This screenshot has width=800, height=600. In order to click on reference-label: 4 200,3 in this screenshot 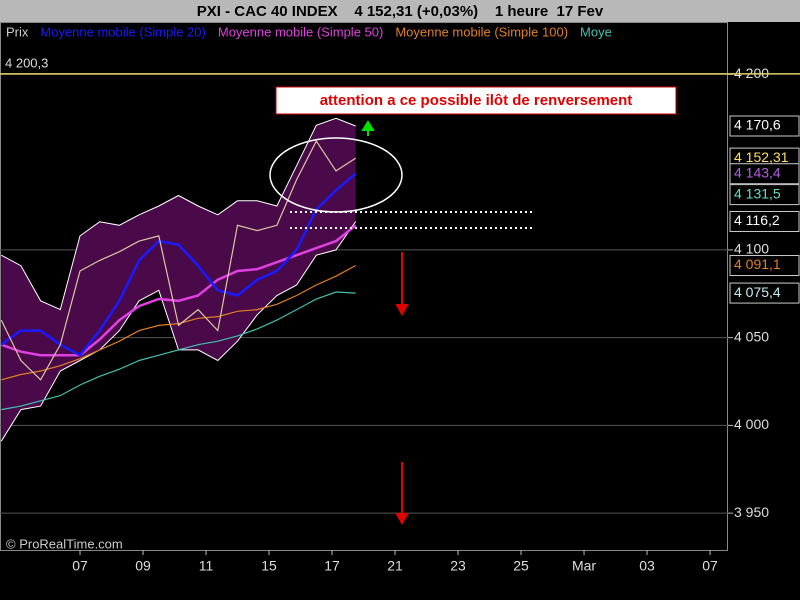, I will do `click(26, 62)`.